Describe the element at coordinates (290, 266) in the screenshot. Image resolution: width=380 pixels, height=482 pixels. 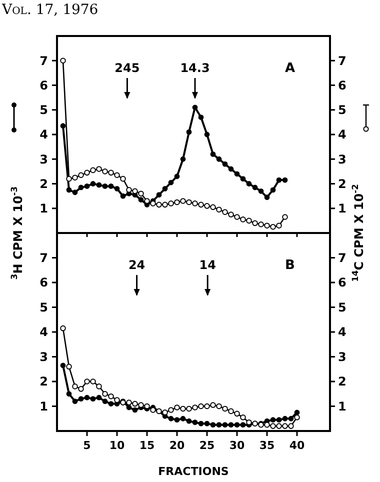
I see `text: B` at that location.